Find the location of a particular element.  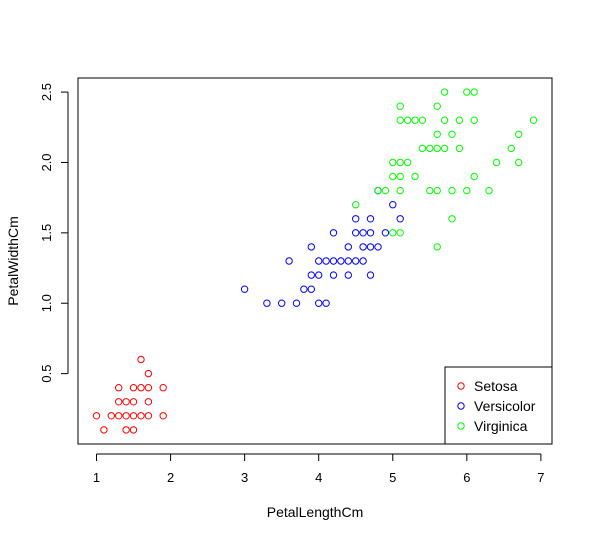

legend-label-virginica: Virginica is located at coordinates (501, 426).